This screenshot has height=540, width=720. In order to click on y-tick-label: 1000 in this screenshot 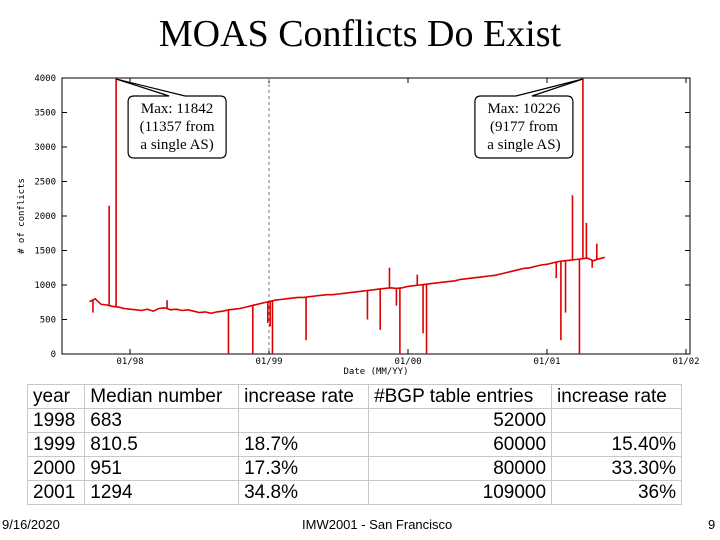, I will do `click(45, 286)`.